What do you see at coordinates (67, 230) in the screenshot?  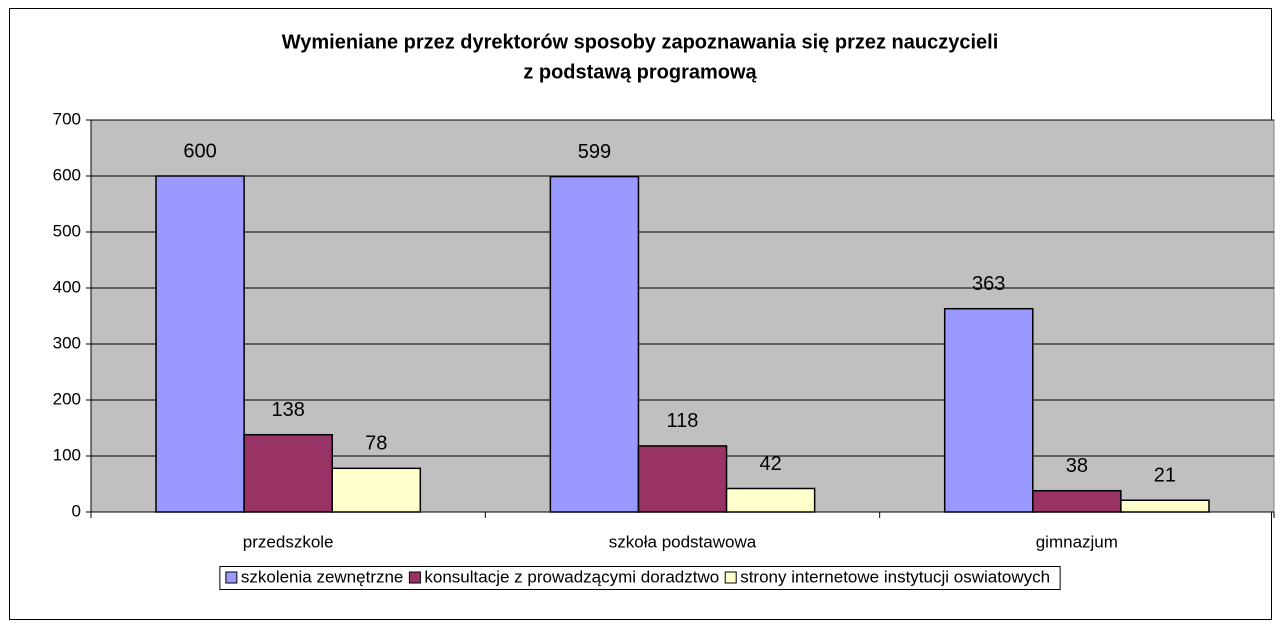 I see `y-tick-label: 500` at bounding box center [67, 230].